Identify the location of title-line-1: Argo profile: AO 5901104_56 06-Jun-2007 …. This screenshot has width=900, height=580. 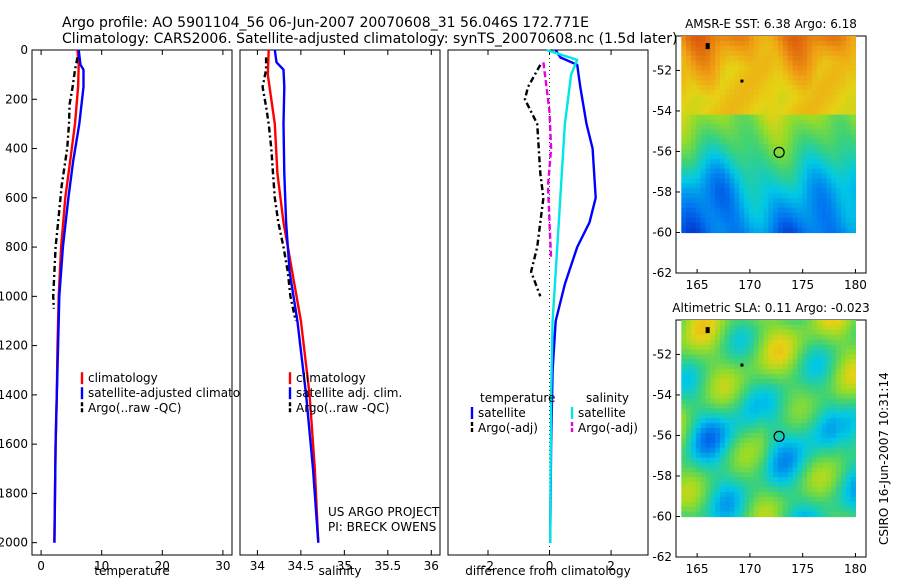
(325, 23).